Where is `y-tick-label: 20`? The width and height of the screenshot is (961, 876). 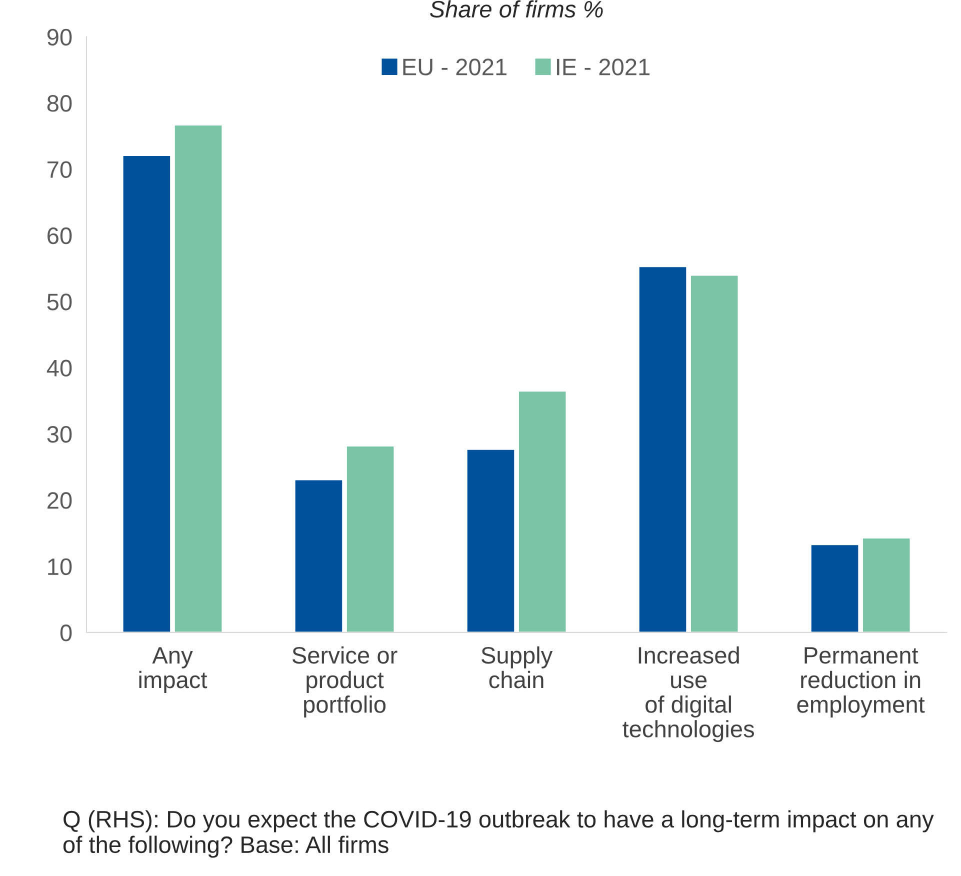
y-tick-label: 20 is located at coordinates (60, 500).